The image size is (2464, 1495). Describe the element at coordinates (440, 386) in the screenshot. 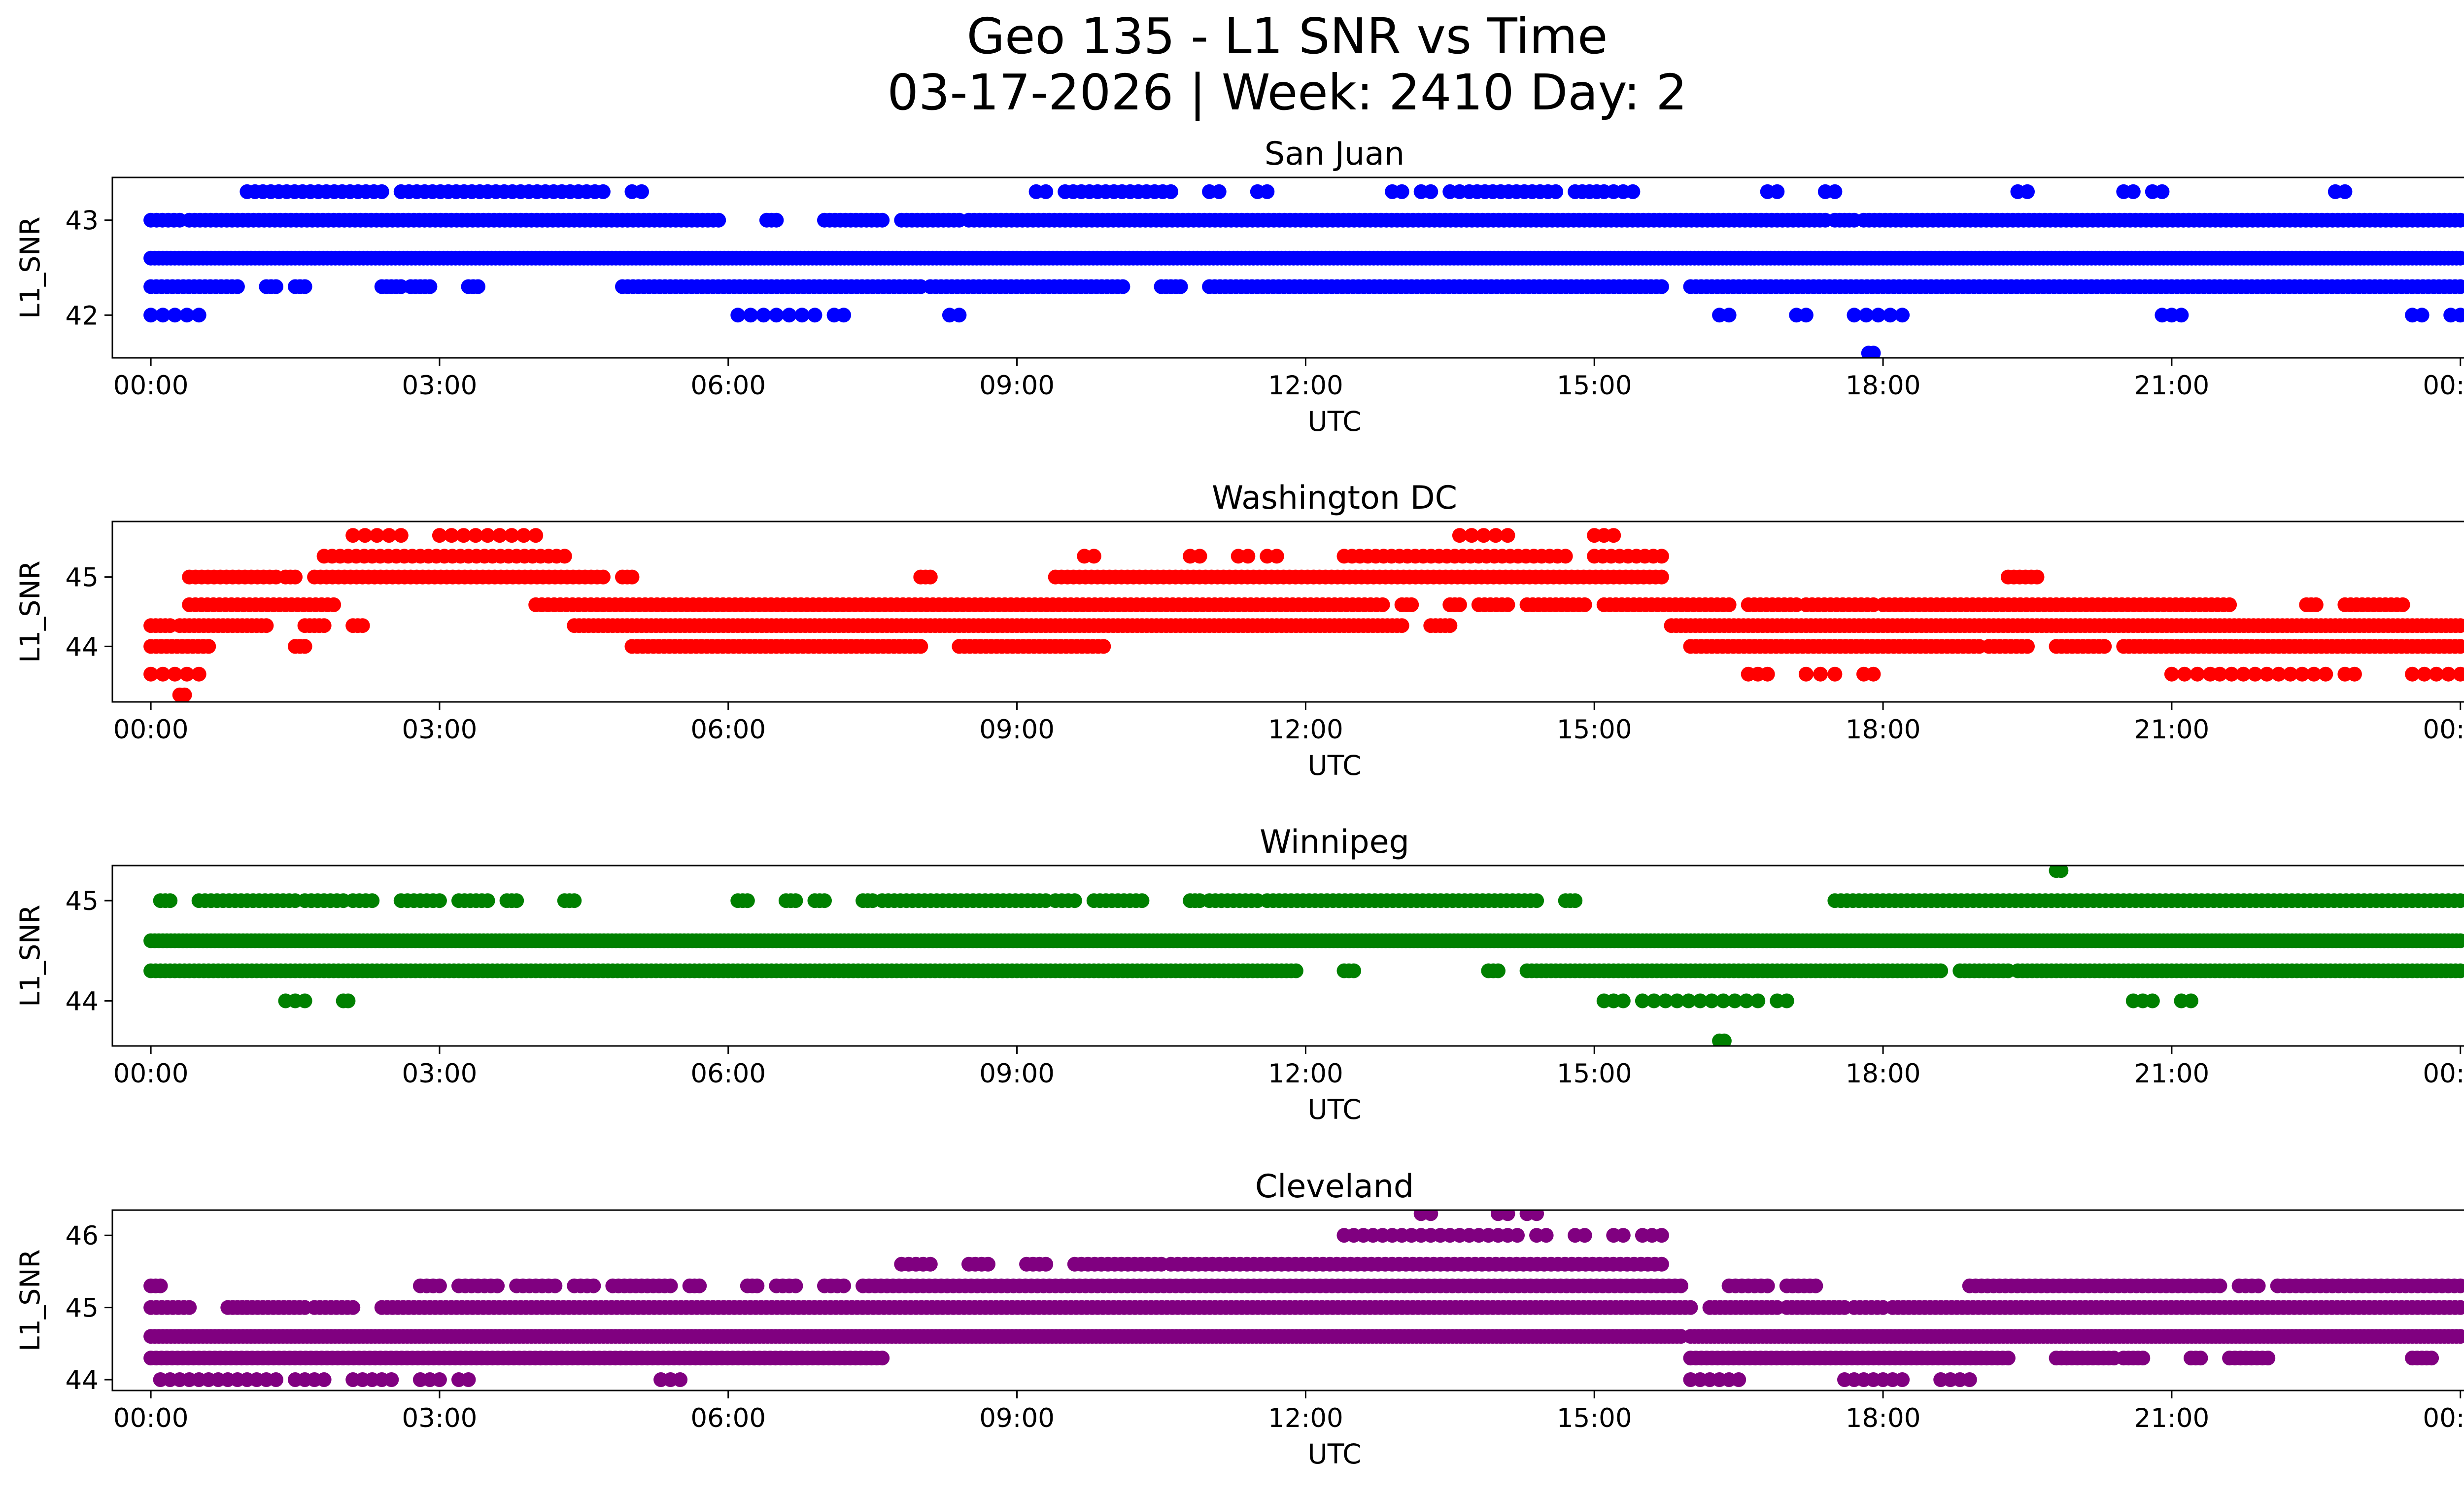

I see `x-tick-label: 03:00` at that location.